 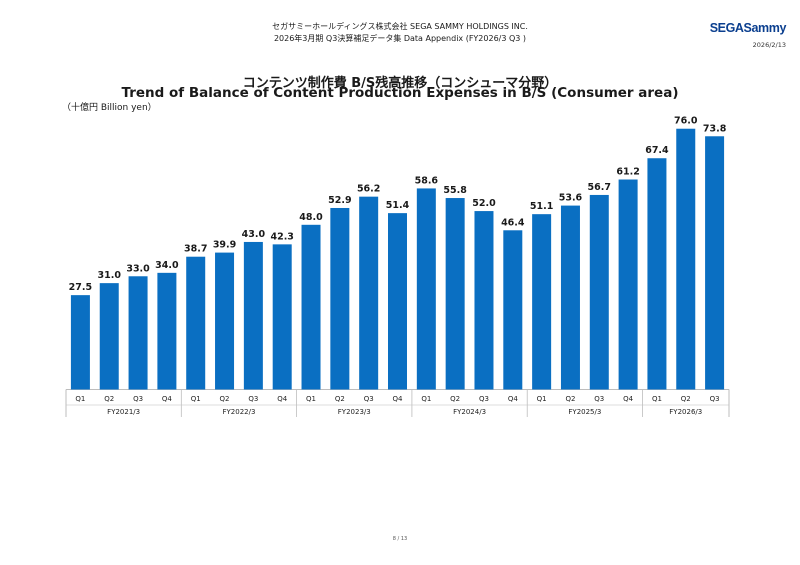 What do you see at coordinates (400, 83) in the screenshot?
I see `chart-title: コンテンツ制作費 B/S残高推移（コンシューマ分野）` at bounding box center [400, 83].